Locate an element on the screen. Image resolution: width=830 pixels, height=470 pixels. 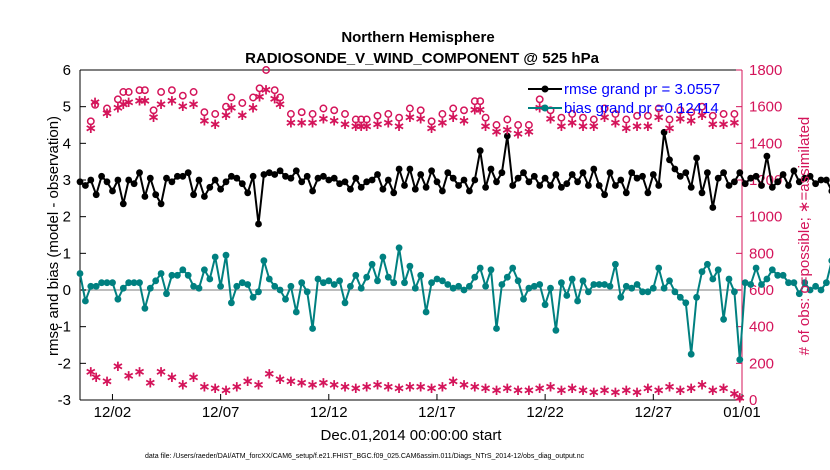
y-left-tick-label: -2 is located at coordinates (64, 363).